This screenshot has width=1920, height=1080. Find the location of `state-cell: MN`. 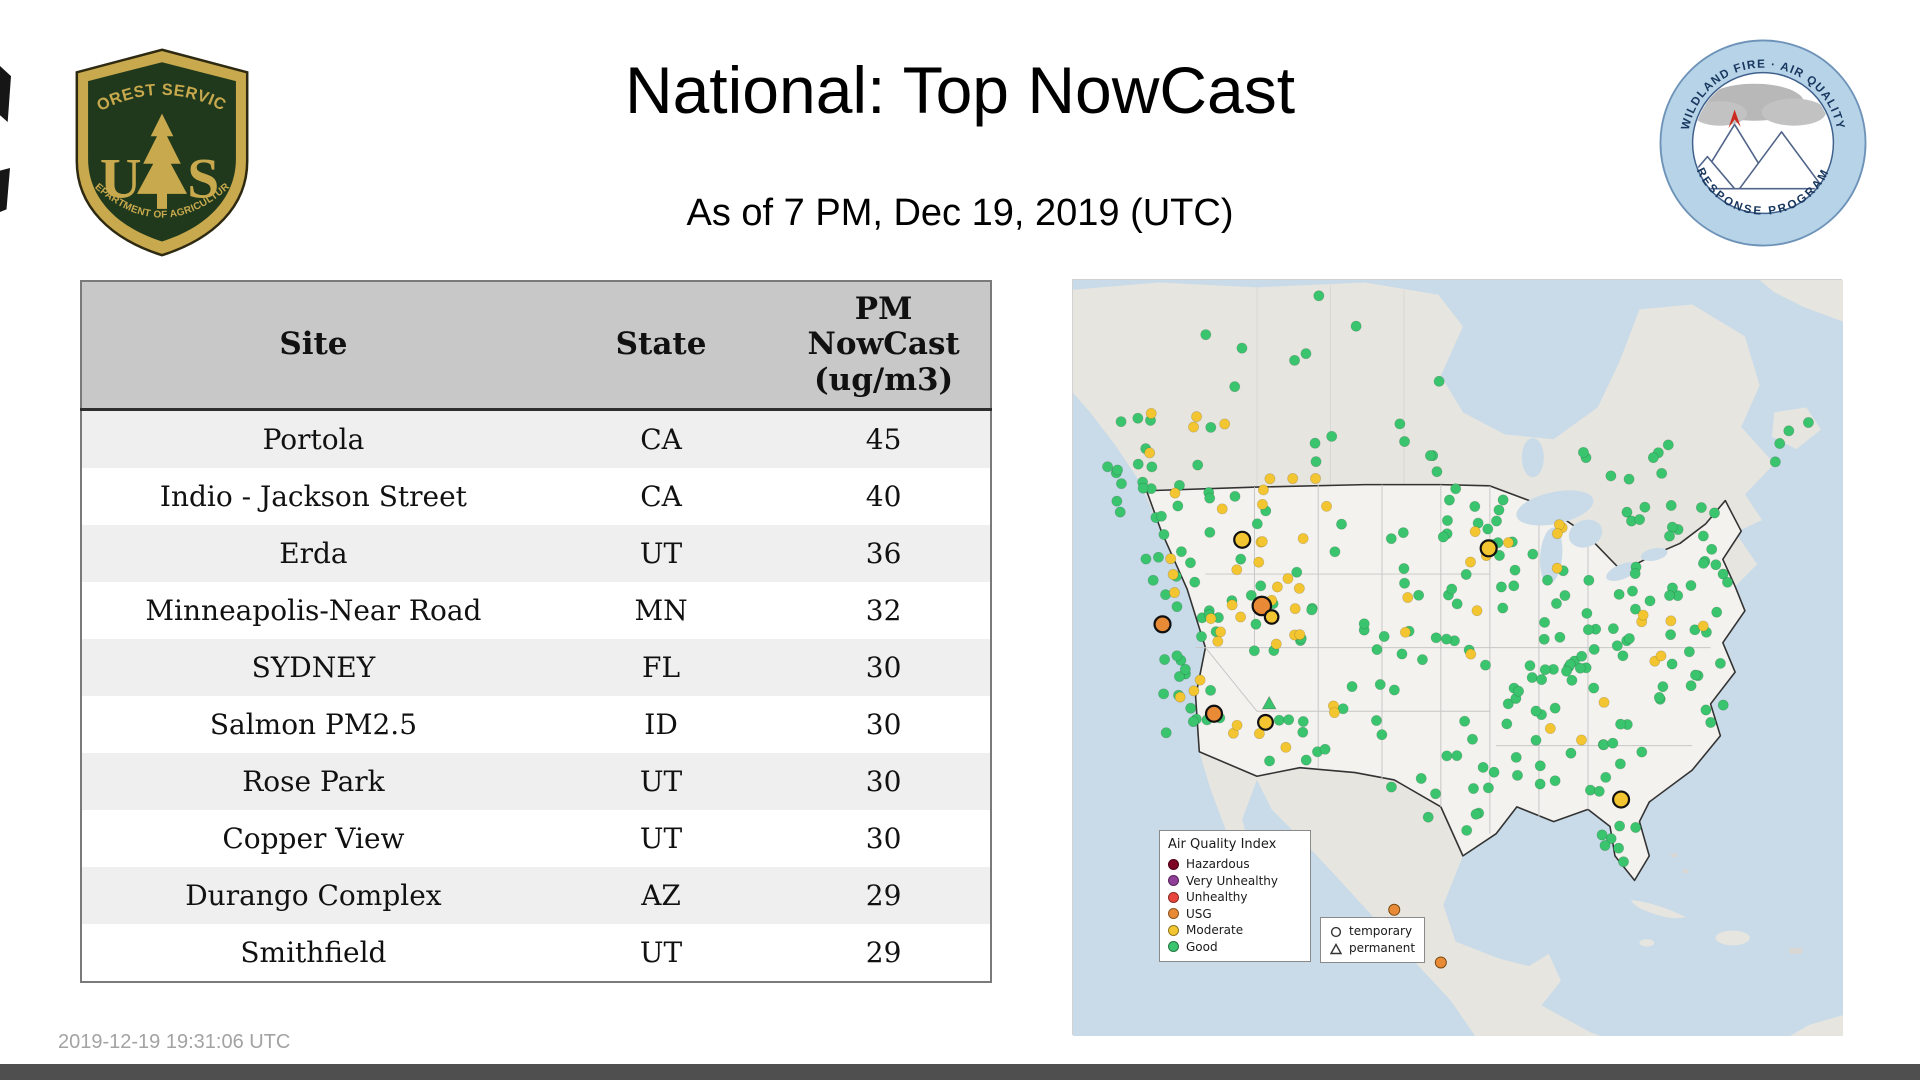

state-cell: MN is located at coordinates (661, 610).